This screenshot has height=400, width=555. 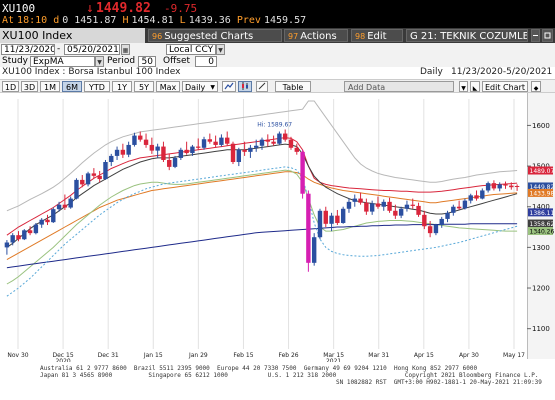 I want to click on window-control-icon, so click(x=535, y=35).